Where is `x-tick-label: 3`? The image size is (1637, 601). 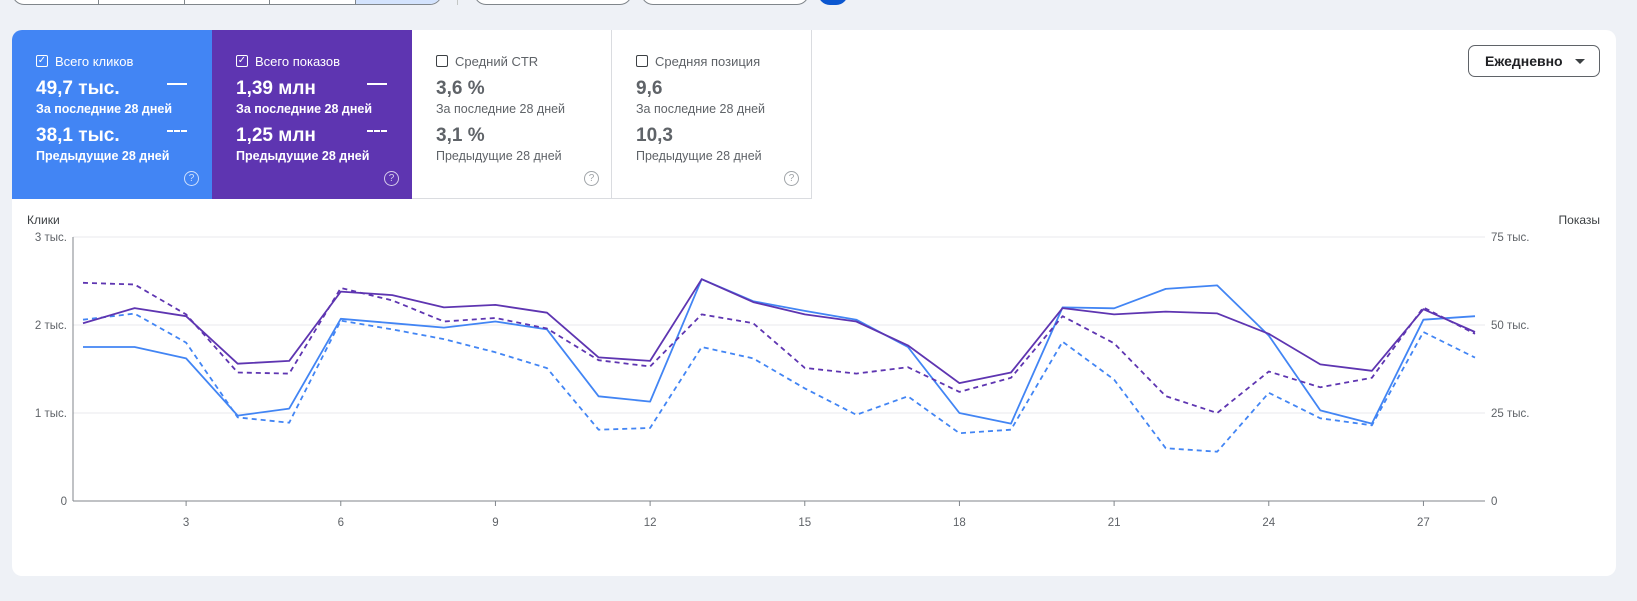 x-tick-label: 3 is located at coordinates (186, 523).